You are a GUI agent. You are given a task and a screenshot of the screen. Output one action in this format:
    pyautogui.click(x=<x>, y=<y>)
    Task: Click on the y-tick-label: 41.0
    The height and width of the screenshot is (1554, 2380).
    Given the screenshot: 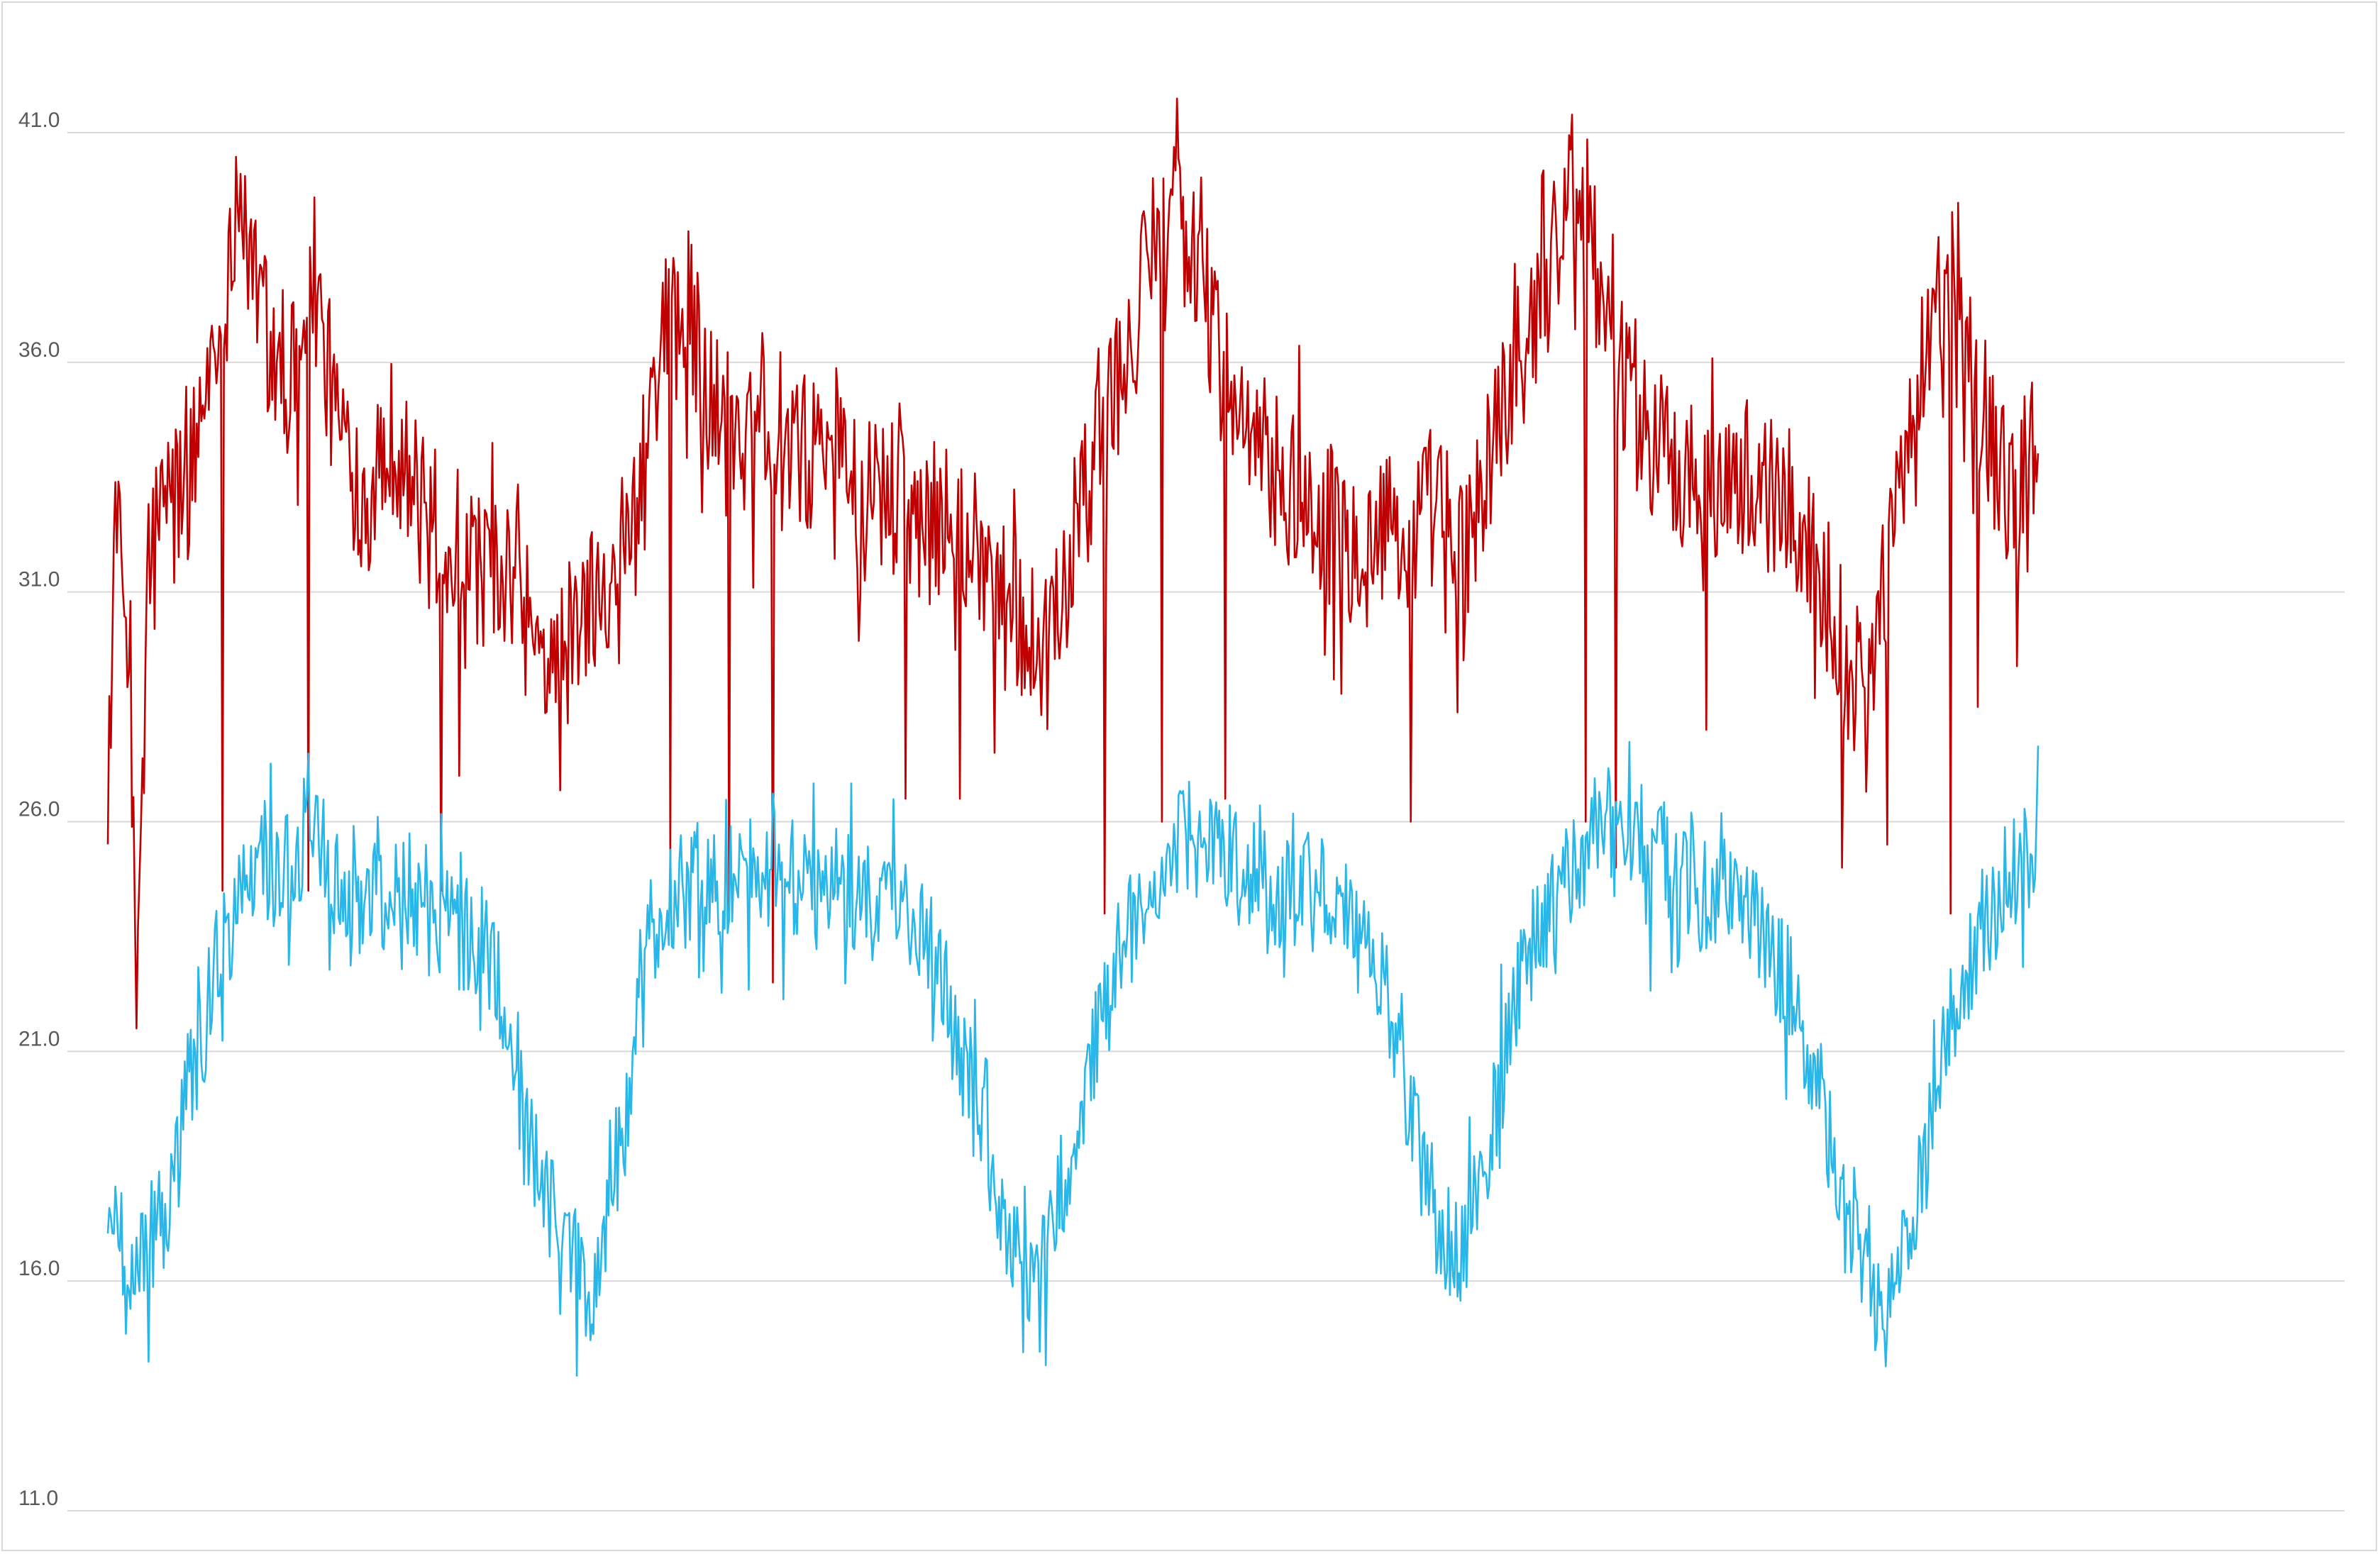 What is the action you would take?
    pyautogui.click(x=39, y=120)
    